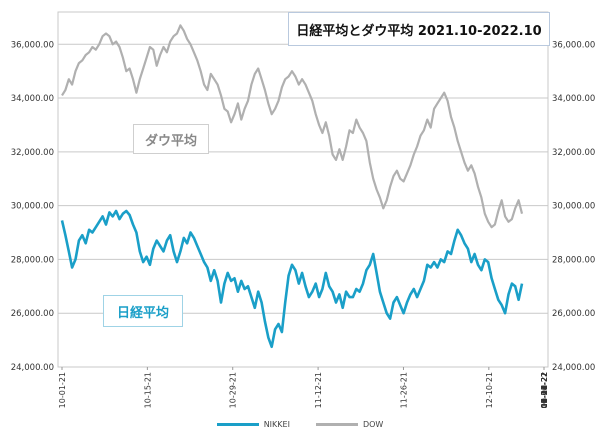  I want to click on y-tick-label-right: 30,000.00, so click(573, 207).